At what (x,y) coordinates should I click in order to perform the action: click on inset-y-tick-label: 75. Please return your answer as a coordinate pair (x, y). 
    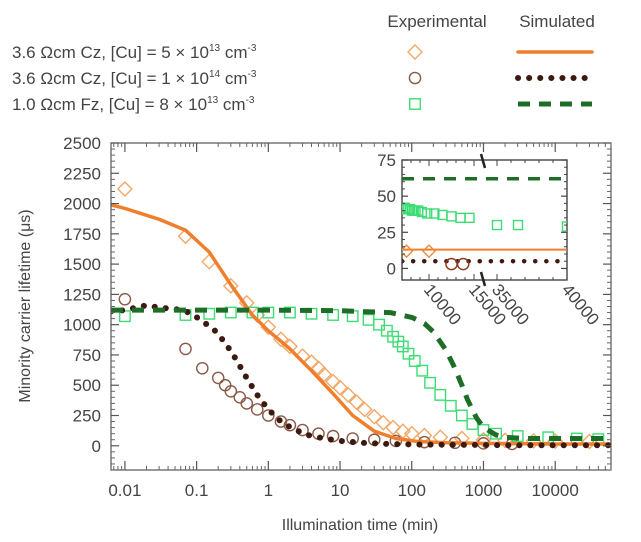
    Looking at the image, I should click on (386, 160).